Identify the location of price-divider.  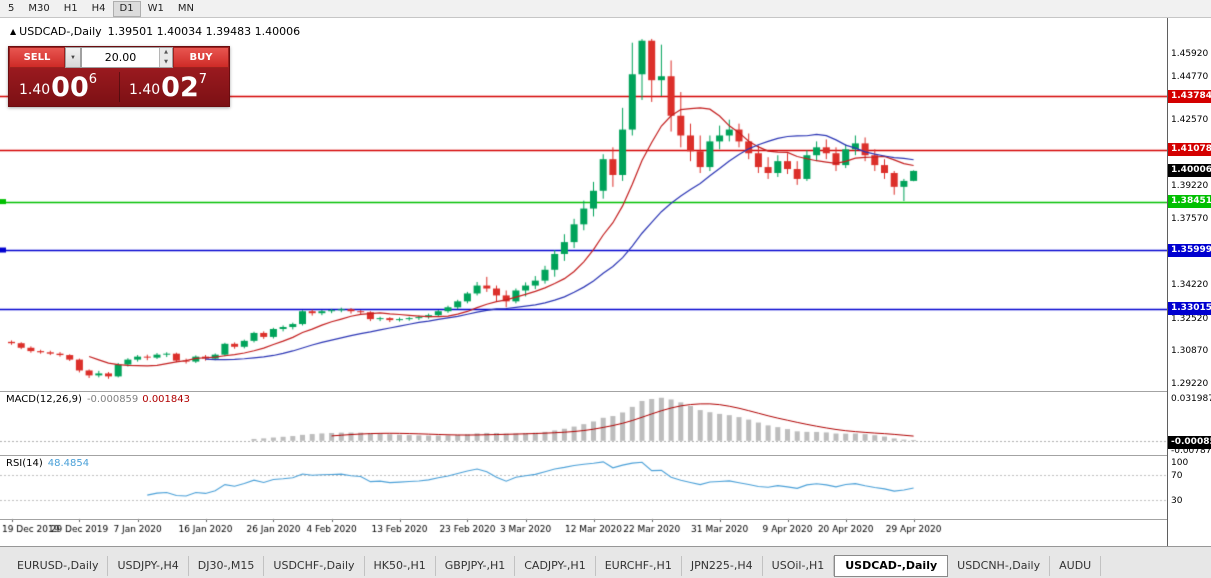
(119, 87).